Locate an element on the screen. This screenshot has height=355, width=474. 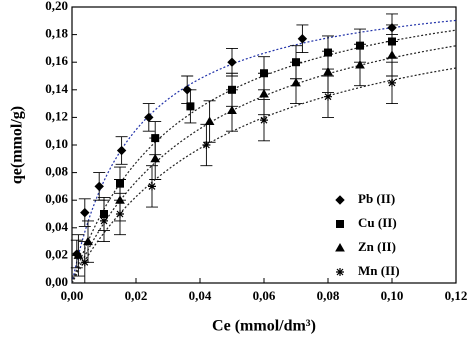
x-tick-label: 0,08 is located at coordinates (328, 295).